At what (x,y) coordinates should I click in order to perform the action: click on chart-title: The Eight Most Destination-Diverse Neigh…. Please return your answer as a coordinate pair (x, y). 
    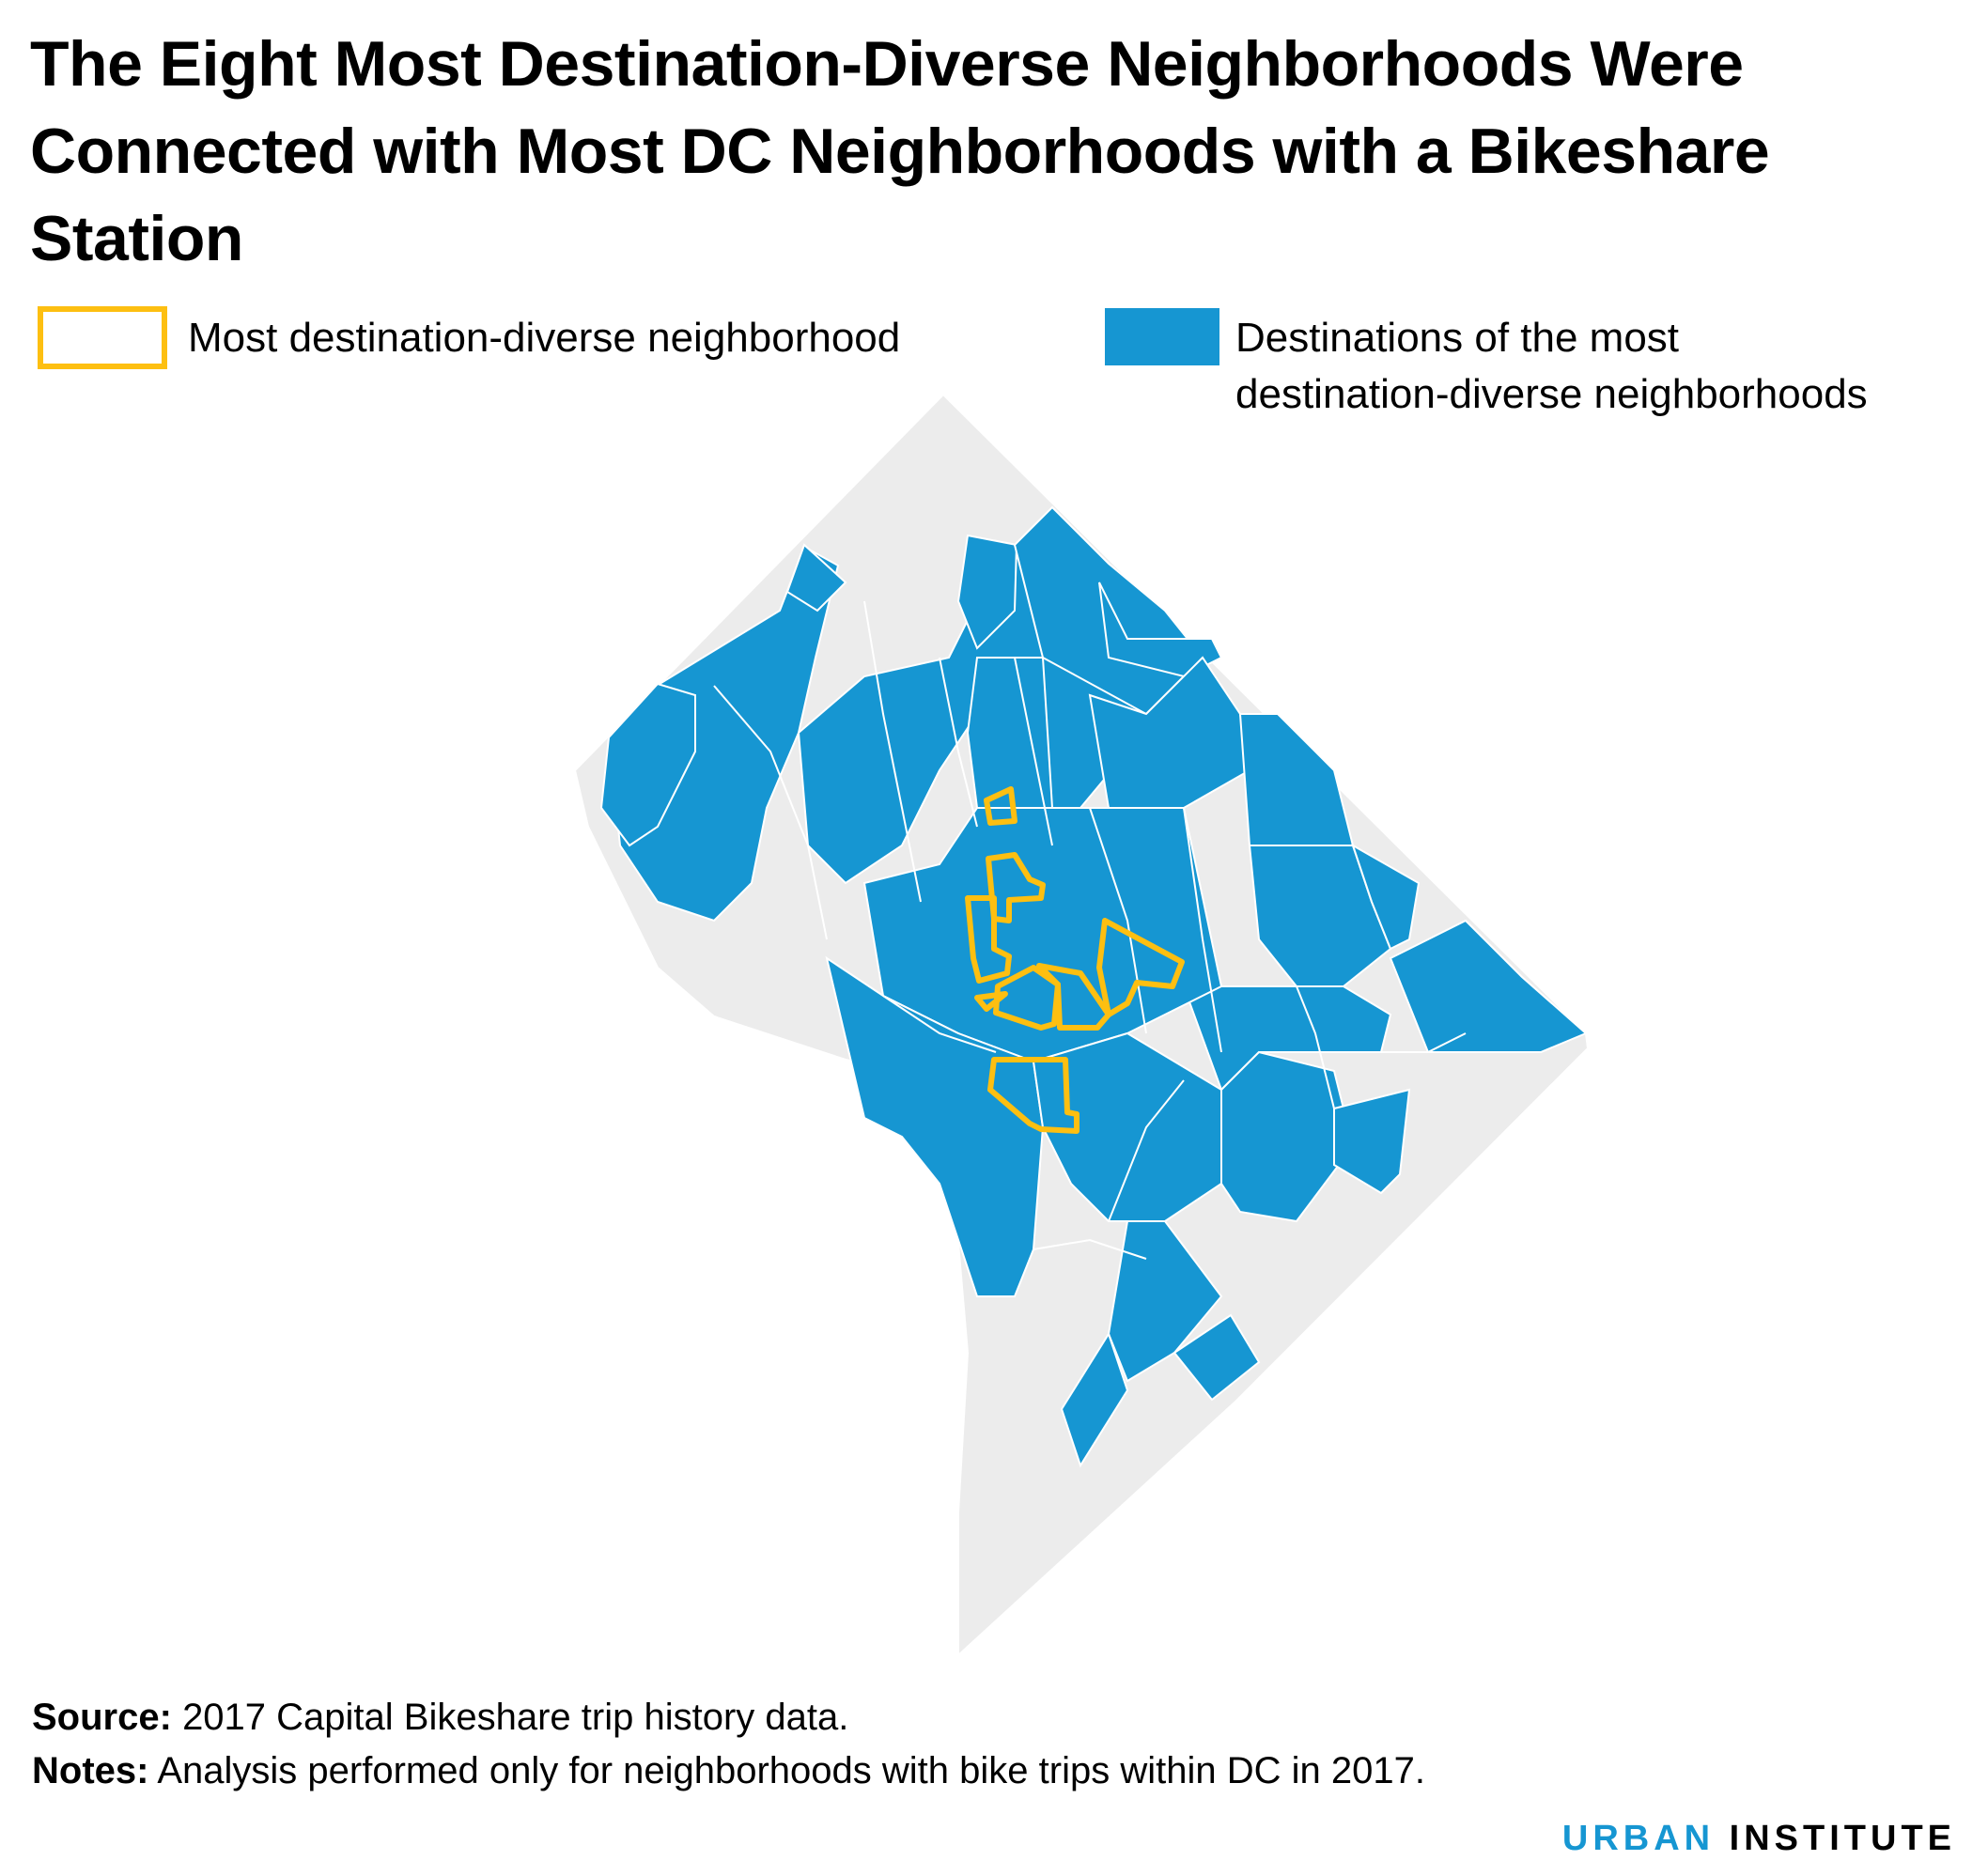
    Looking at the image, I should click on (900, 151).